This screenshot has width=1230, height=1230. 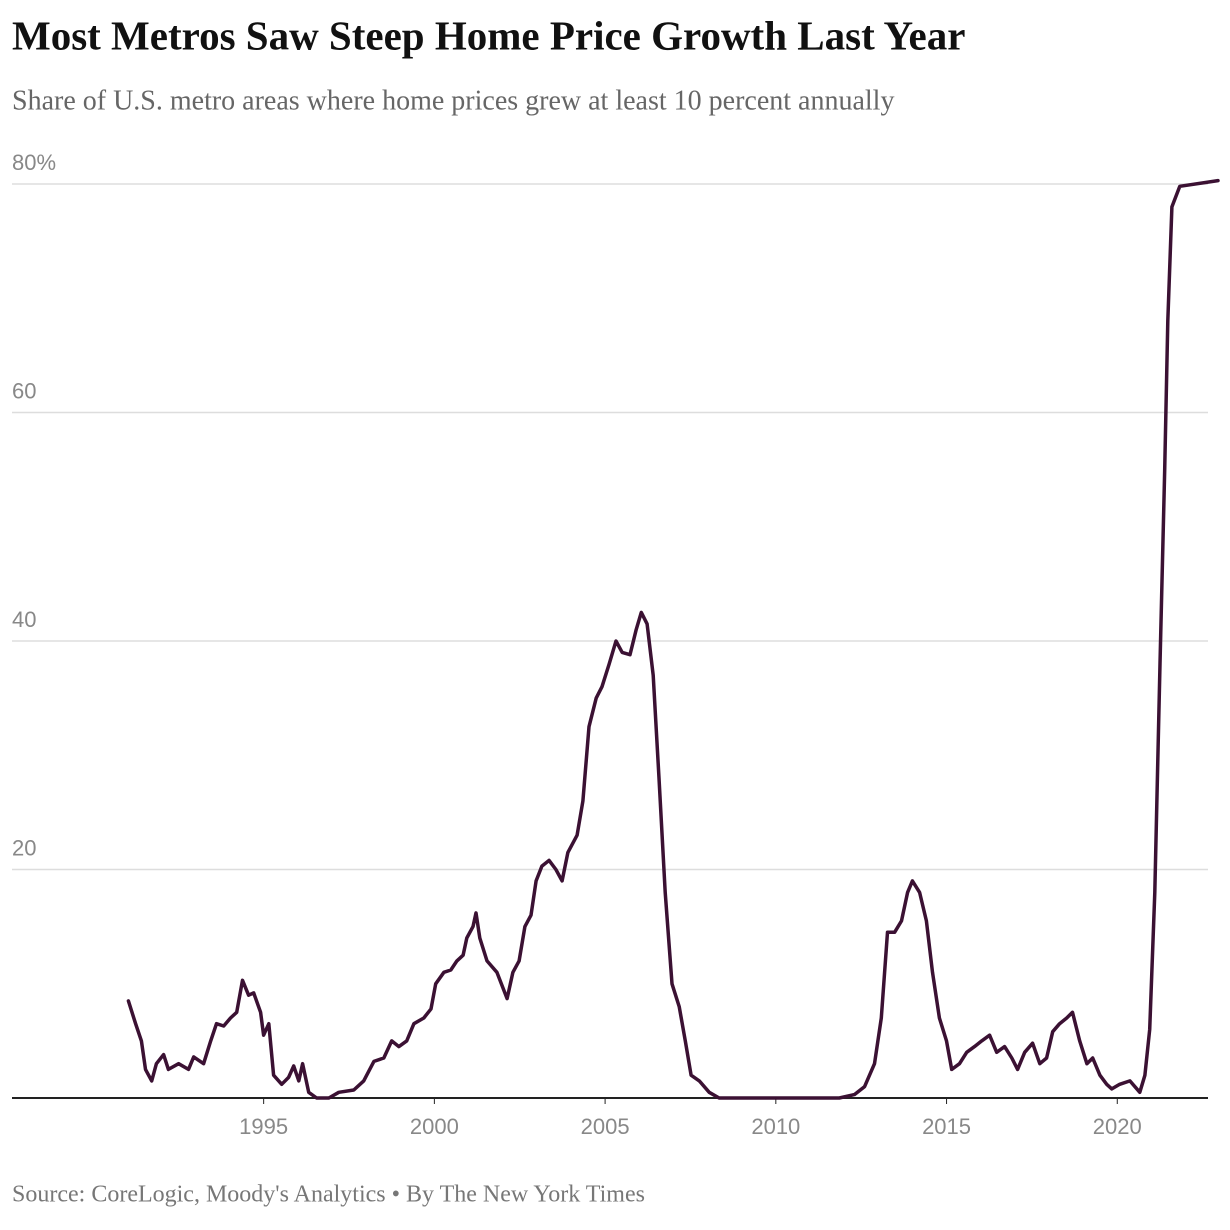 I want to click on y-tick-label: 60, so click(x=24, y=390).